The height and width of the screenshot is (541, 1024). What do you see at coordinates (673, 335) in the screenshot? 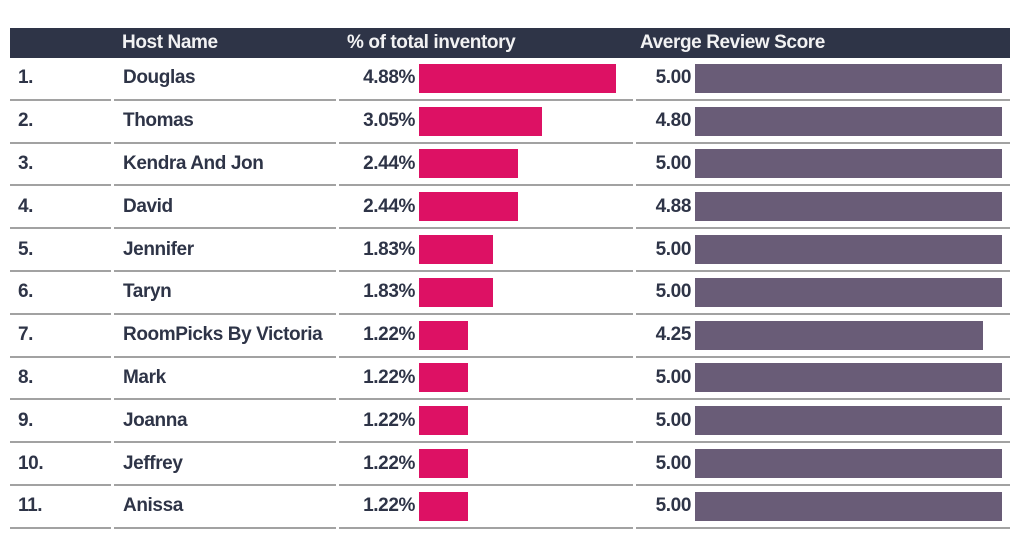
I see `review-score-value: 4.25` at bounding box center [673, 335].